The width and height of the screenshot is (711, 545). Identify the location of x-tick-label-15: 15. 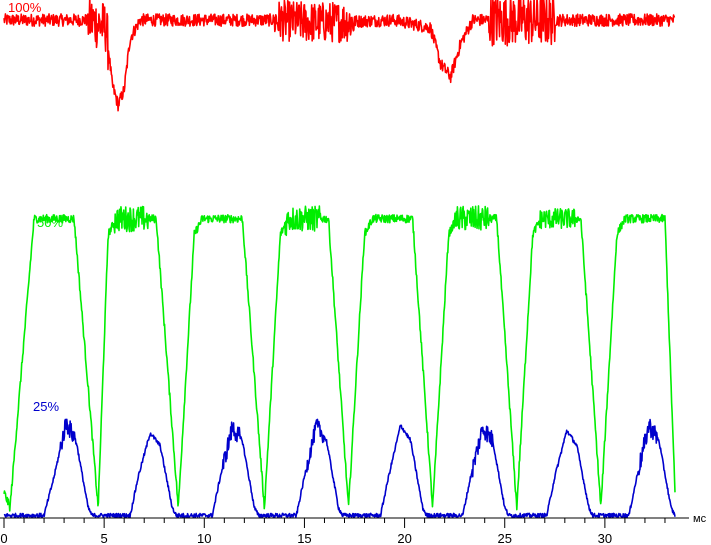
(304, 538).